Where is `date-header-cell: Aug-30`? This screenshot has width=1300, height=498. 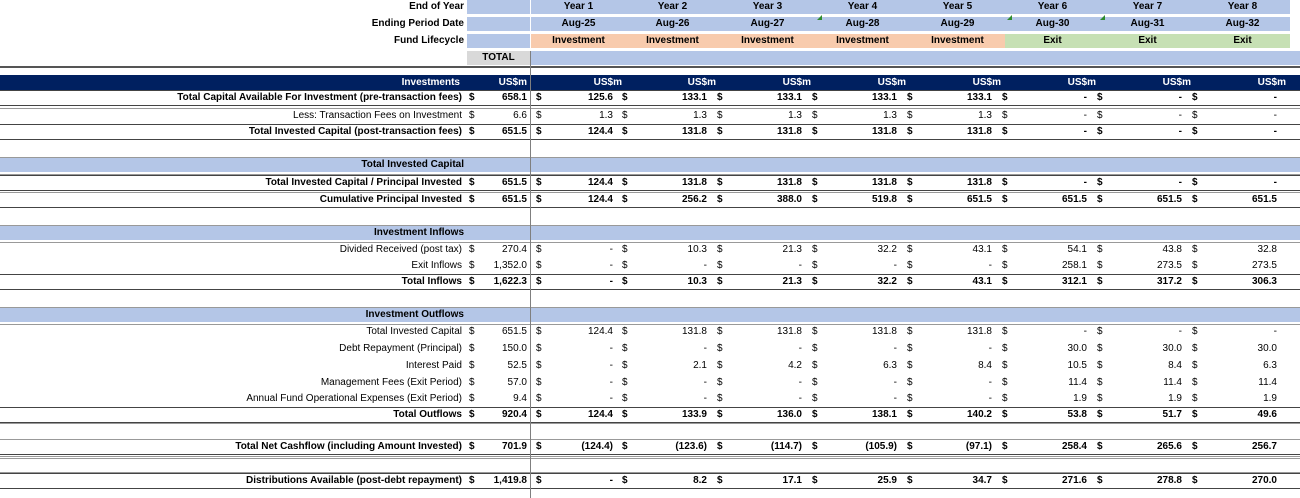 date-header-cell: Aug-30 is located at coordinates (1052, 24).